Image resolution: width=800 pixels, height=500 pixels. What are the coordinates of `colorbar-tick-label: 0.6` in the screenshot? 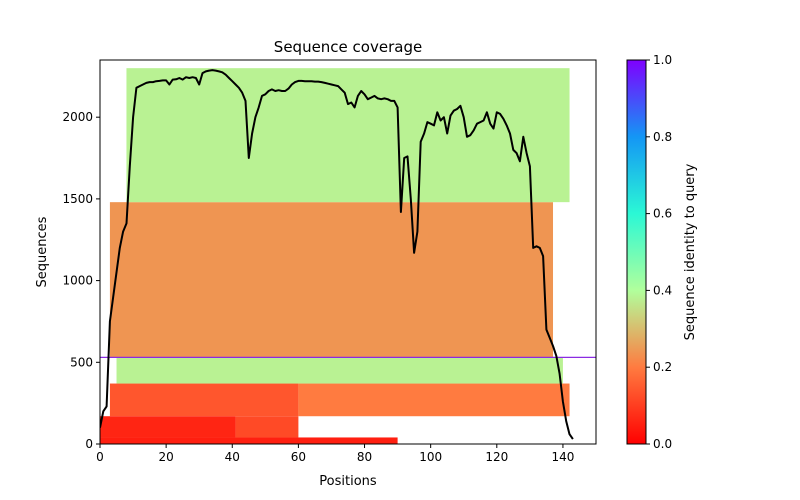 It's located at (662, 214).